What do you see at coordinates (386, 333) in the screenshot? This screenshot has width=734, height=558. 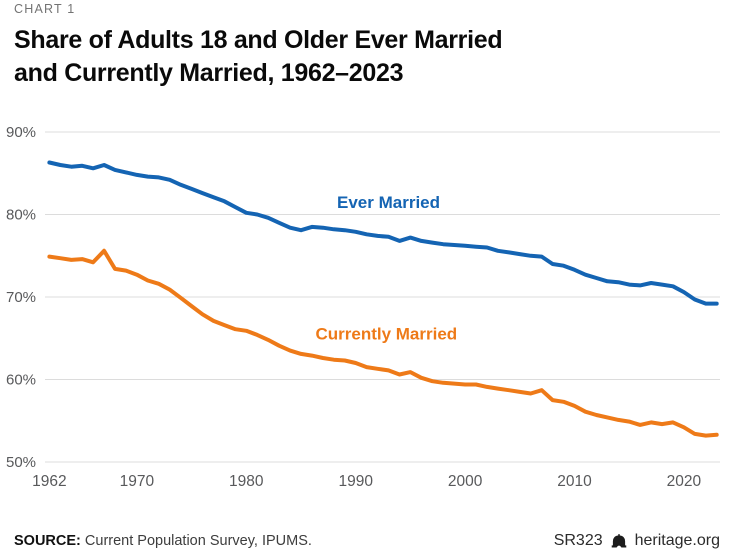 I see `currently-married-label: Currently Married` at bounding box center [386, 333].